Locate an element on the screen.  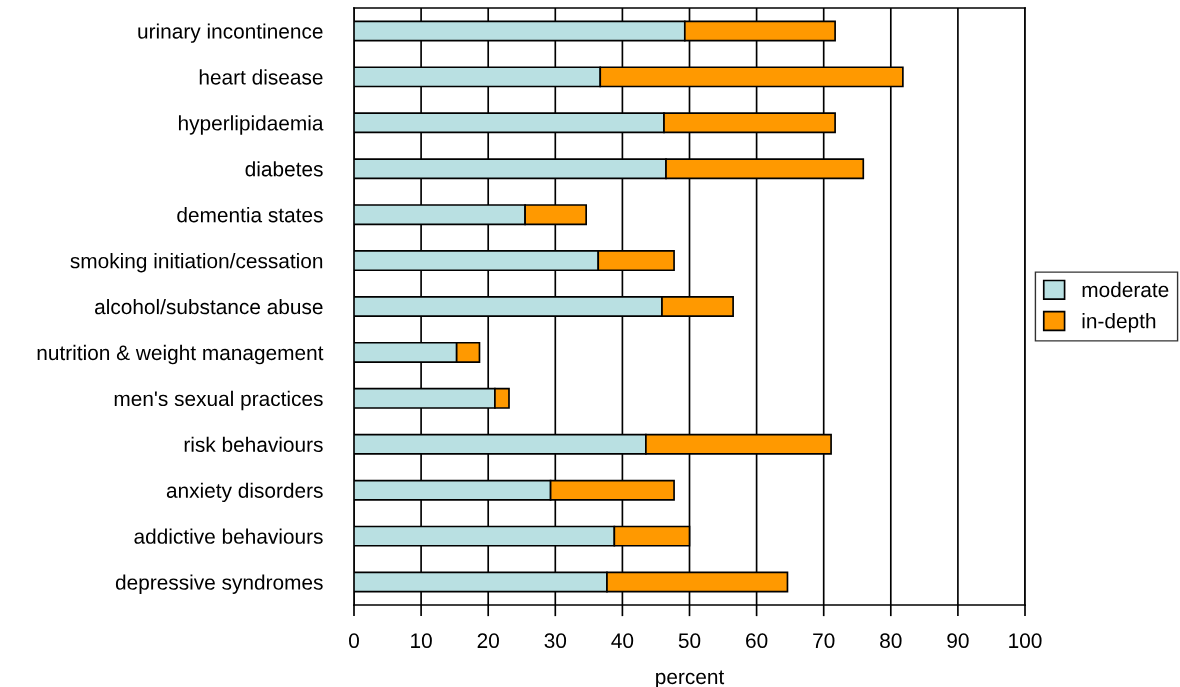
y-tick-label: alcohol/substance abuse is located at coordinates (209, 306).